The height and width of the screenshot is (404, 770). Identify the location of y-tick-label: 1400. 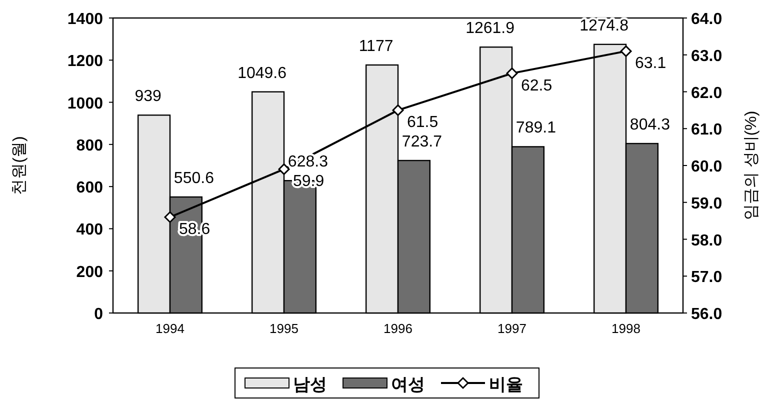
(85, 19).